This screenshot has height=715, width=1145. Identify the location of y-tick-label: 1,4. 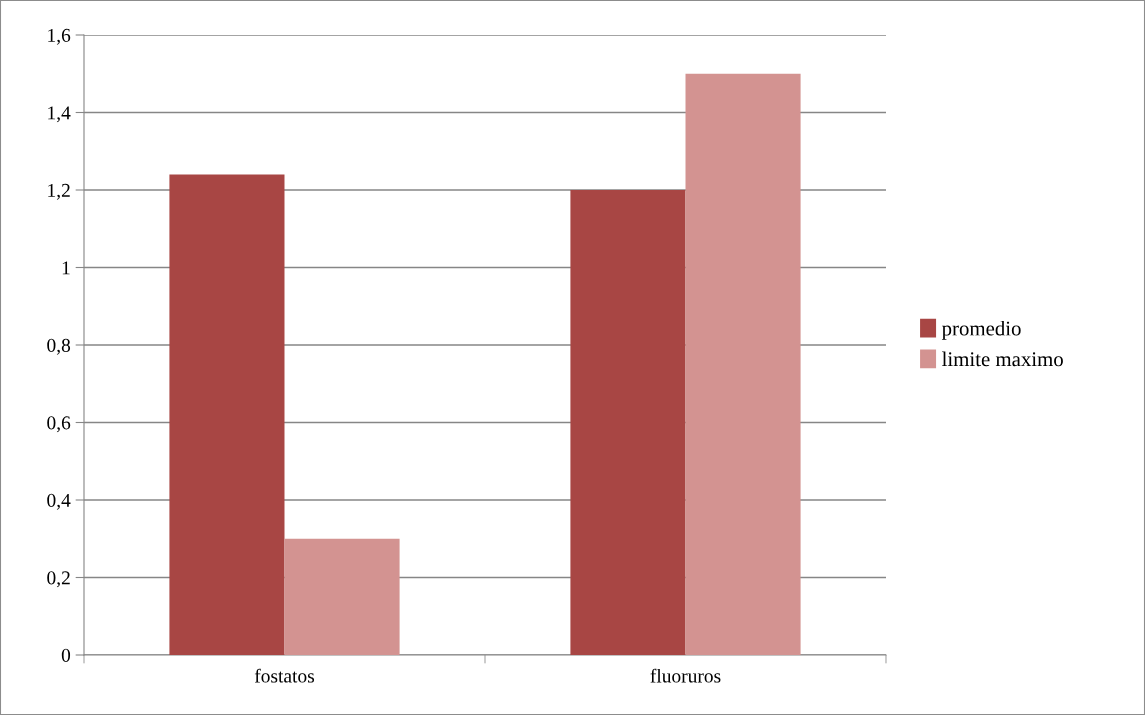
(59, 114).